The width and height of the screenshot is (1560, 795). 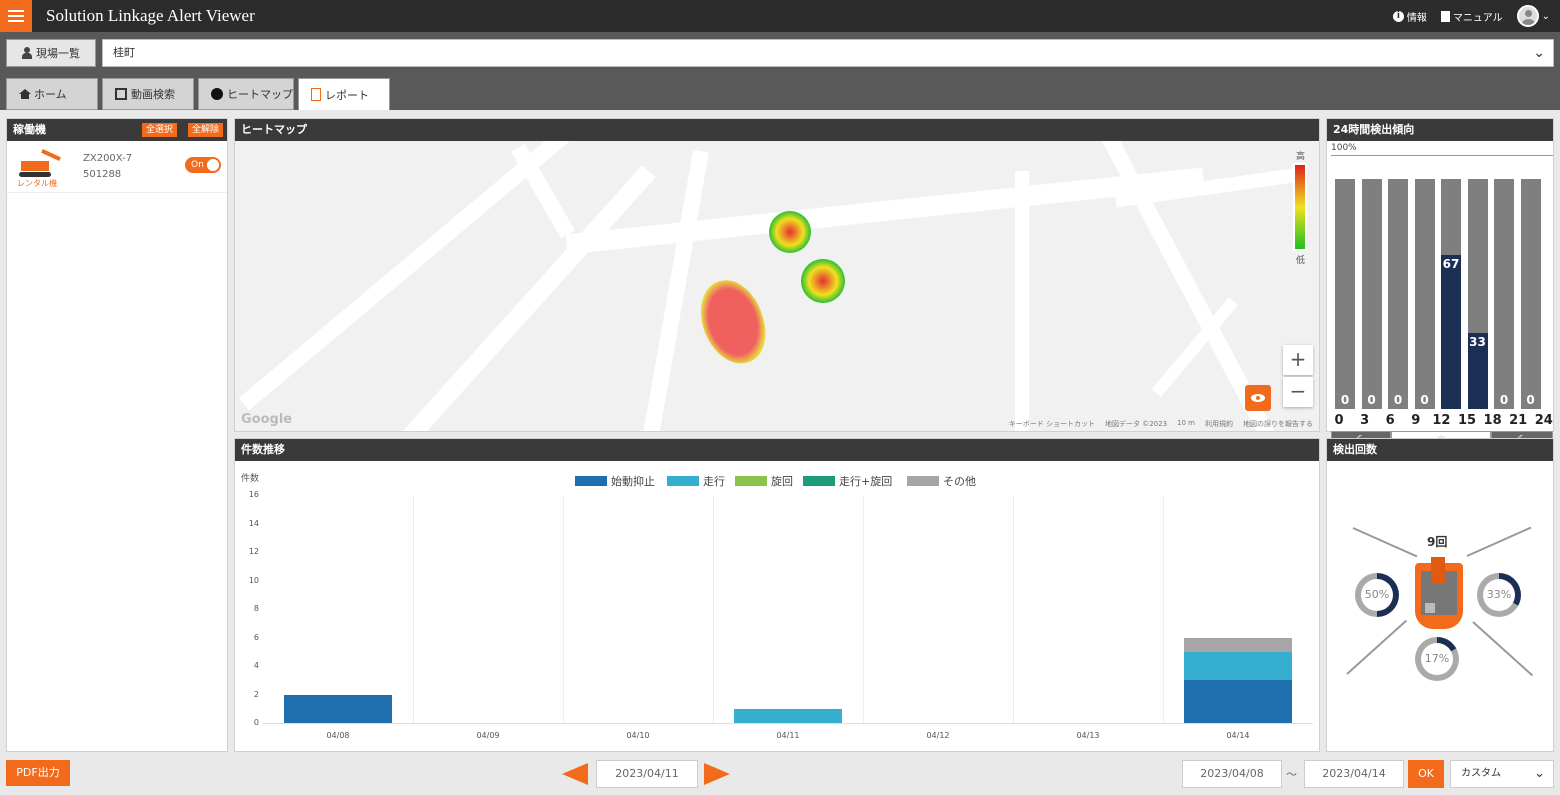 What do you see at coordinates (1354, 774) in the screenshot?
I see `range-end-field: 2023/04/14` at bounding box center [1354, 774].